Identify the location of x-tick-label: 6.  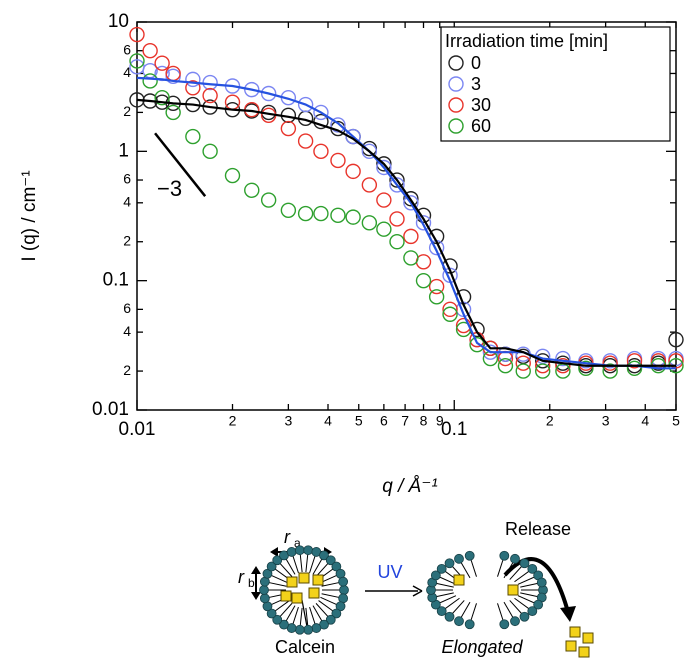
(384, 421).